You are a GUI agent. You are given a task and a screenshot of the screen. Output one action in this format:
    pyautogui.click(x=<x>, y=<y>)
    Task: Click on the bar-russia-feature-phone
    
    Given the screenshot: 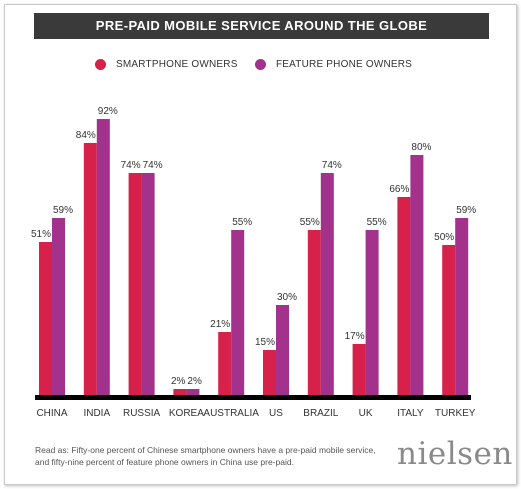 What is the action you would take?
    pyautogui.click(x=148, y=284)
    